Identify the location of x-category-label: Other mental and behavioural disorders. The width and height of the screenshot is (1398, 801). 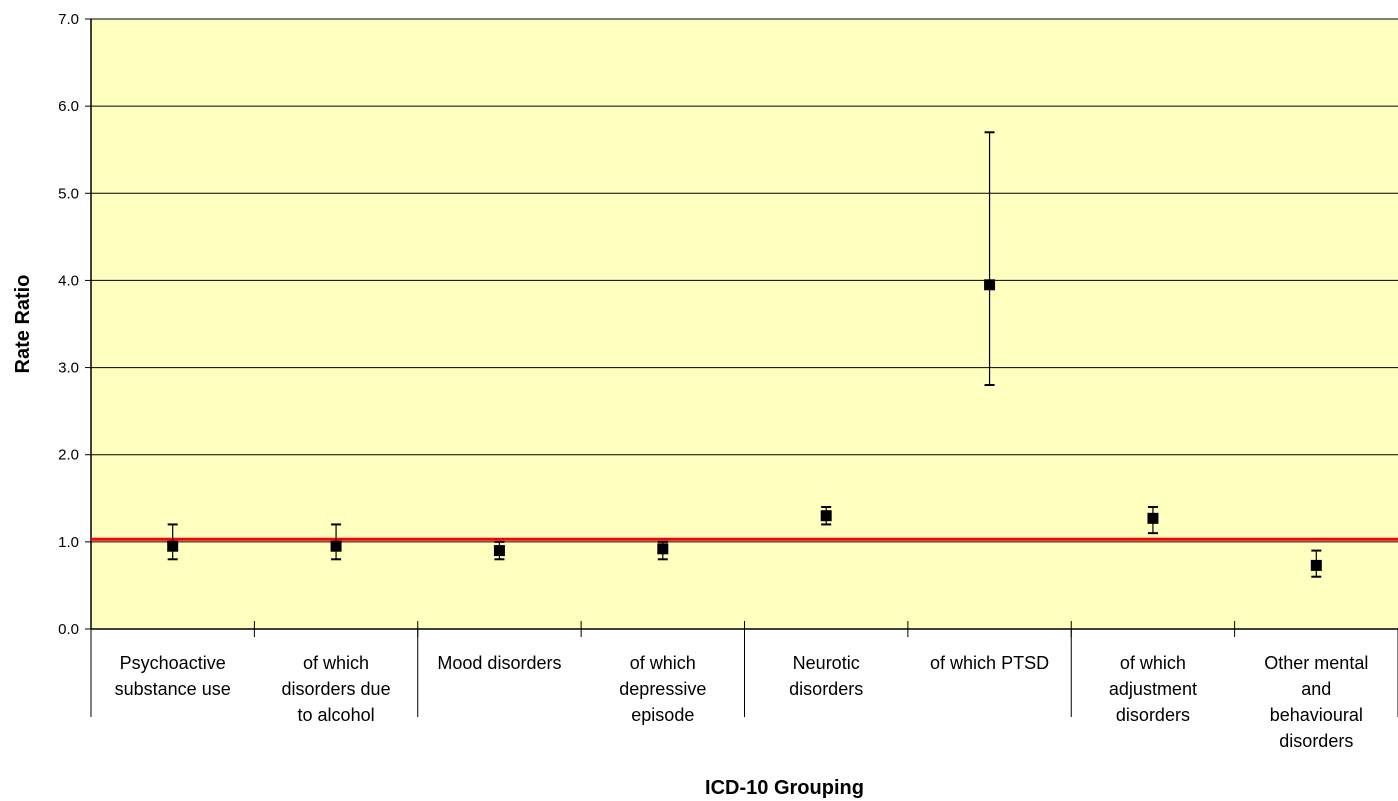
(1316, 702).